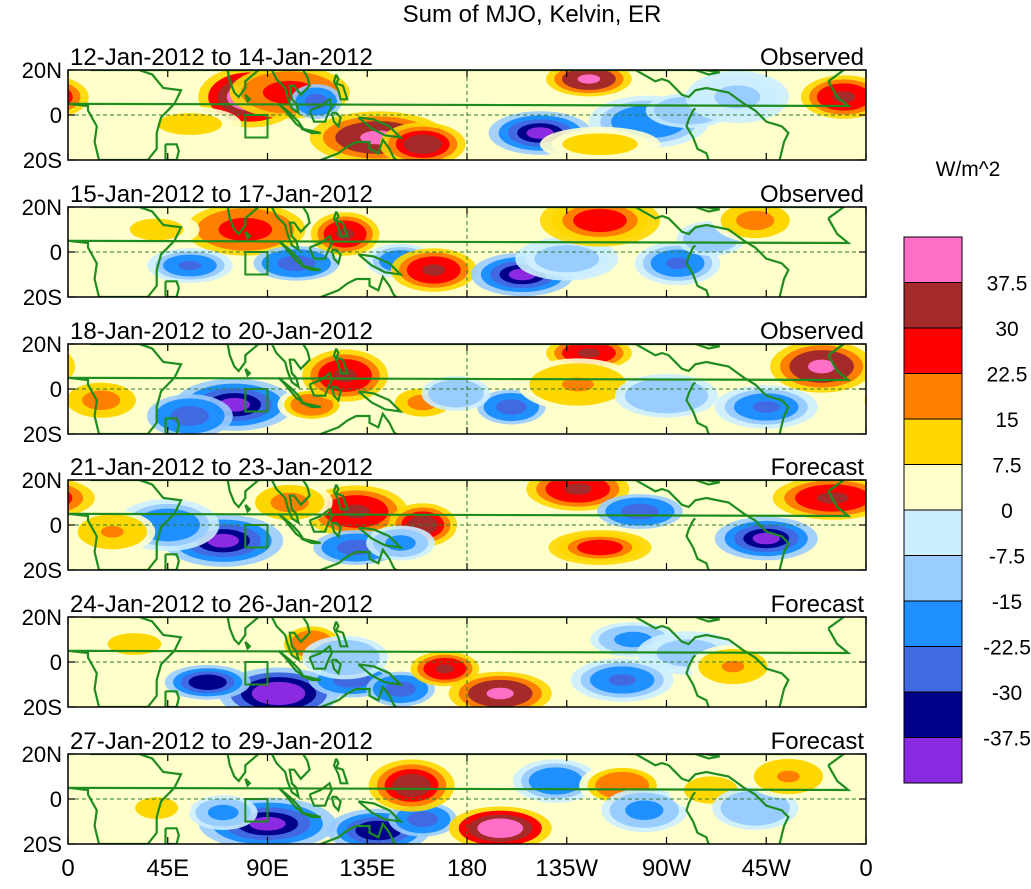  I want to click on x-tick-label: 45E, so click(167, 868).